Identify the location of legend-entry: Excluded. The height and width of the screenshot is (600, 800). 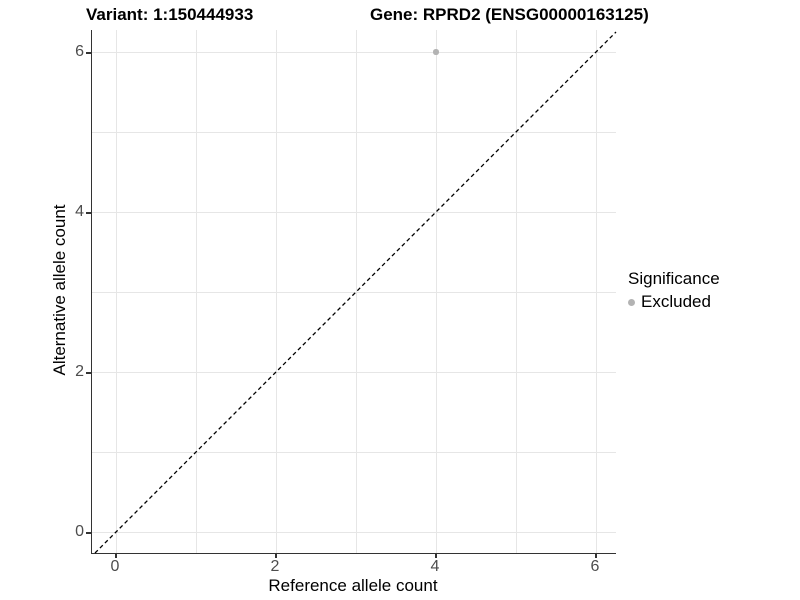
(674, 302).